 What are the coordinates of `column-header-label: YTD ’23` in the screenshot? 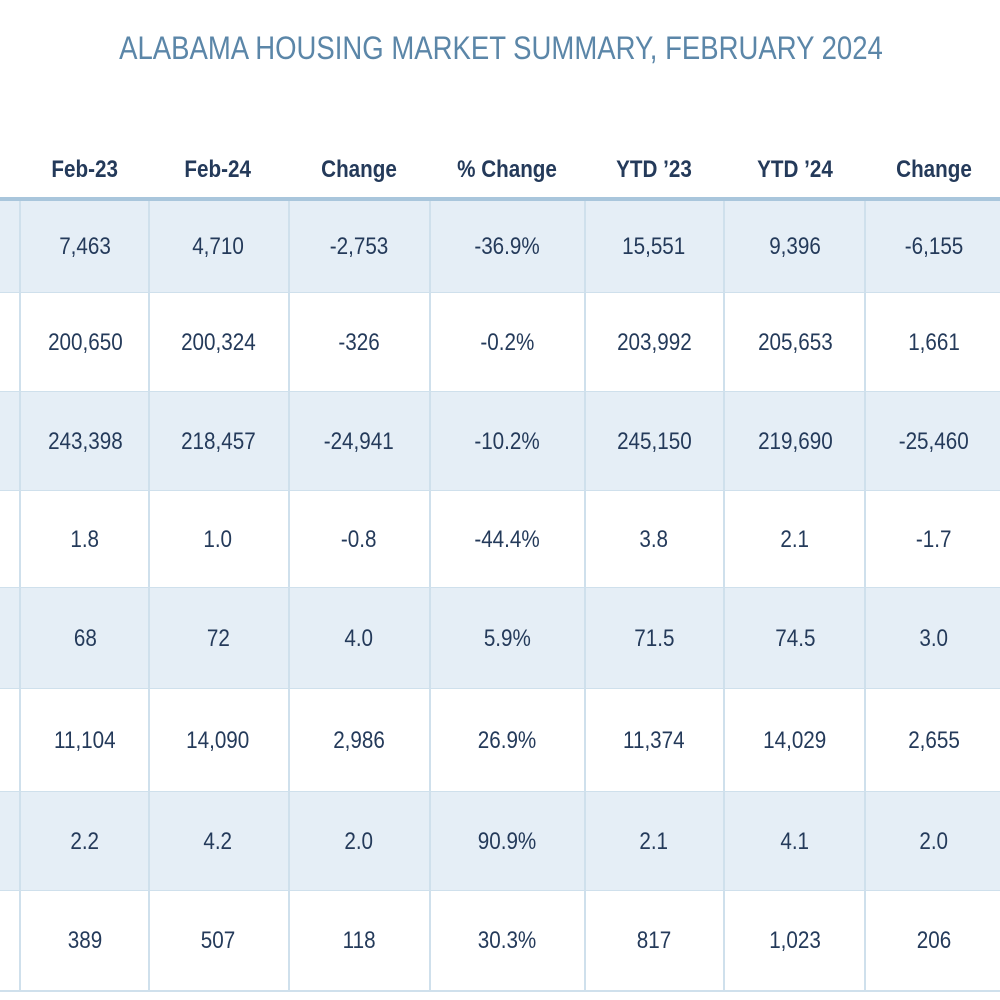 It's located at (654, 169).